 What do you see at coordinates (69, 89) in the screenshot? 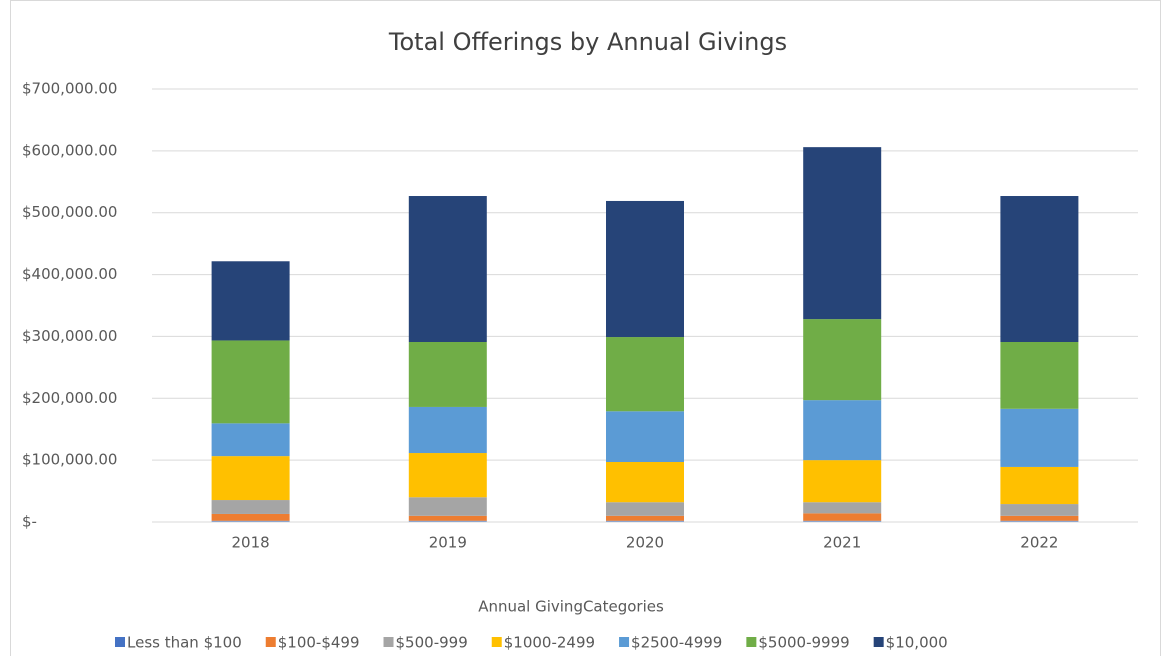
I see `y-tick-label: $700,000.00` at bounding box center [69, 89].